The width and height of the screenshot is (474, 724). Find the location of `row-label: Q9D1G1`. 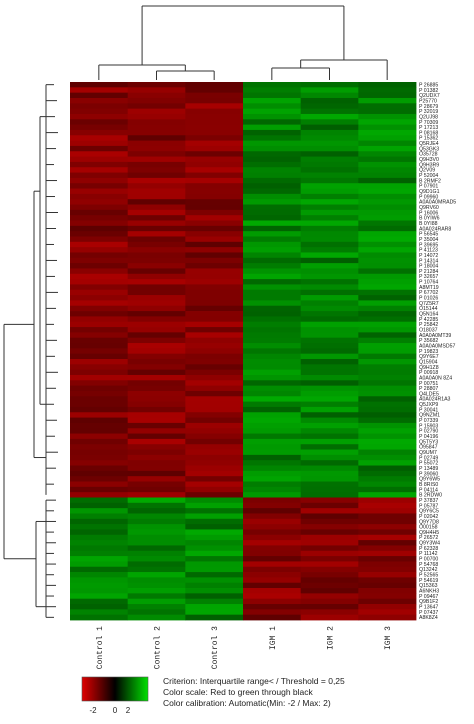

row-label: Q9D1G1 is located at coordinates (429, 192).